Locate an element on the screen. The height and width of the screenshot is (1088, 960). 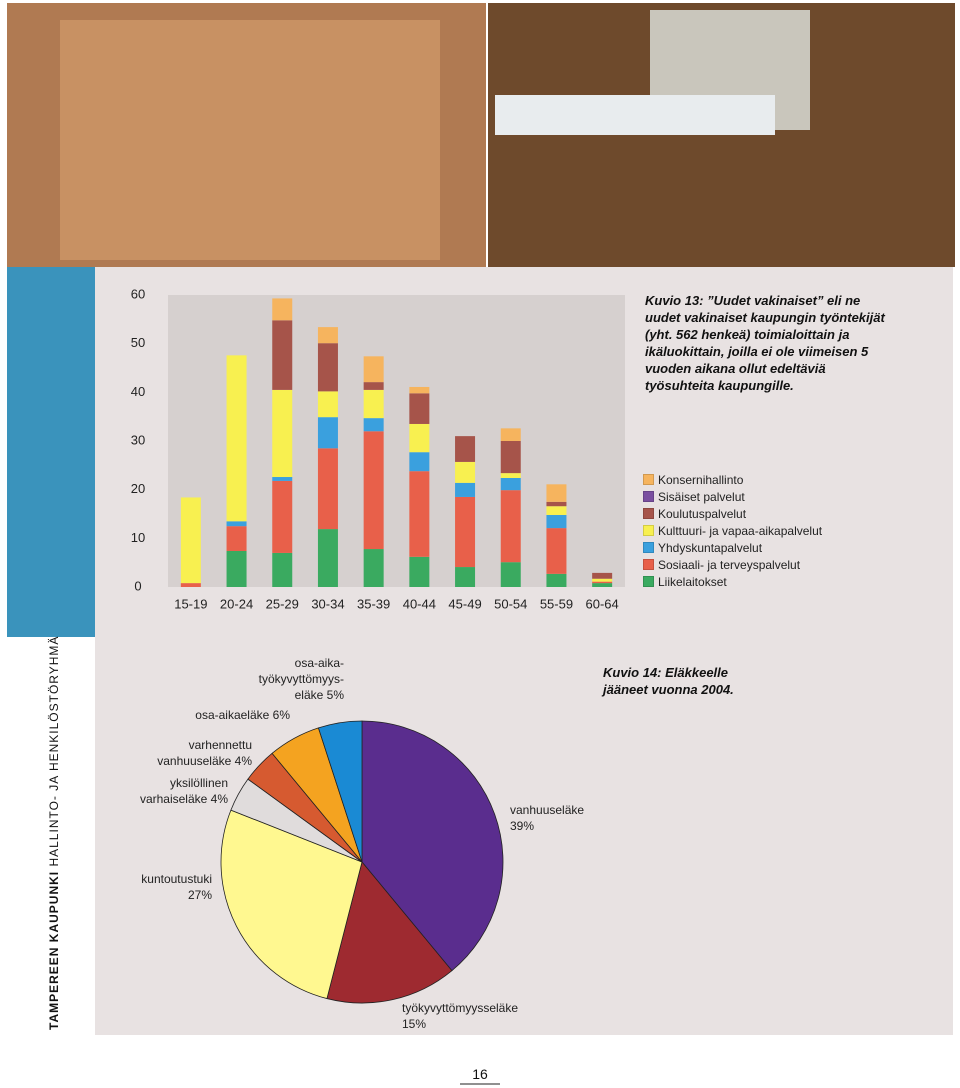
page-number: 16 is located at coordinates (480, 1074).